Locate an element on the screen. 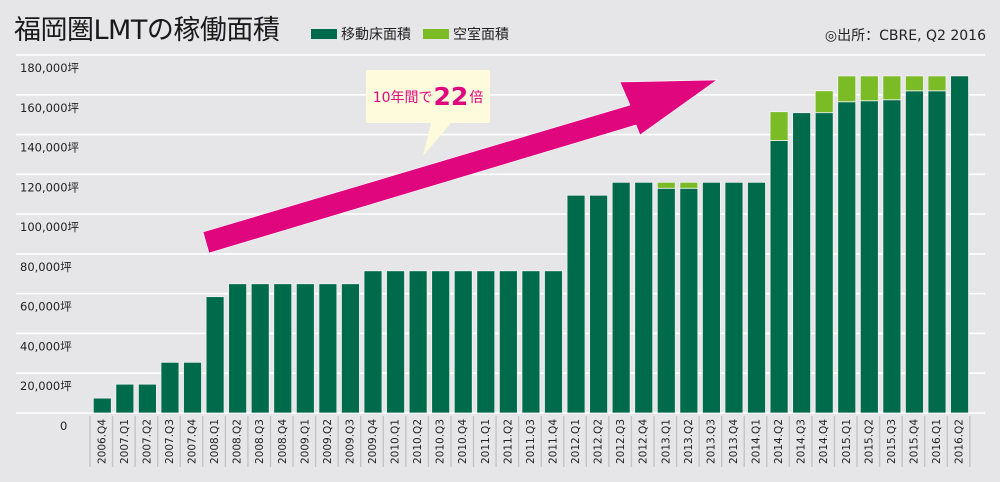 This screenshot has height=482, width=1000. x-tick-label: 2014.Q2 is located at coordinates (779, 441).